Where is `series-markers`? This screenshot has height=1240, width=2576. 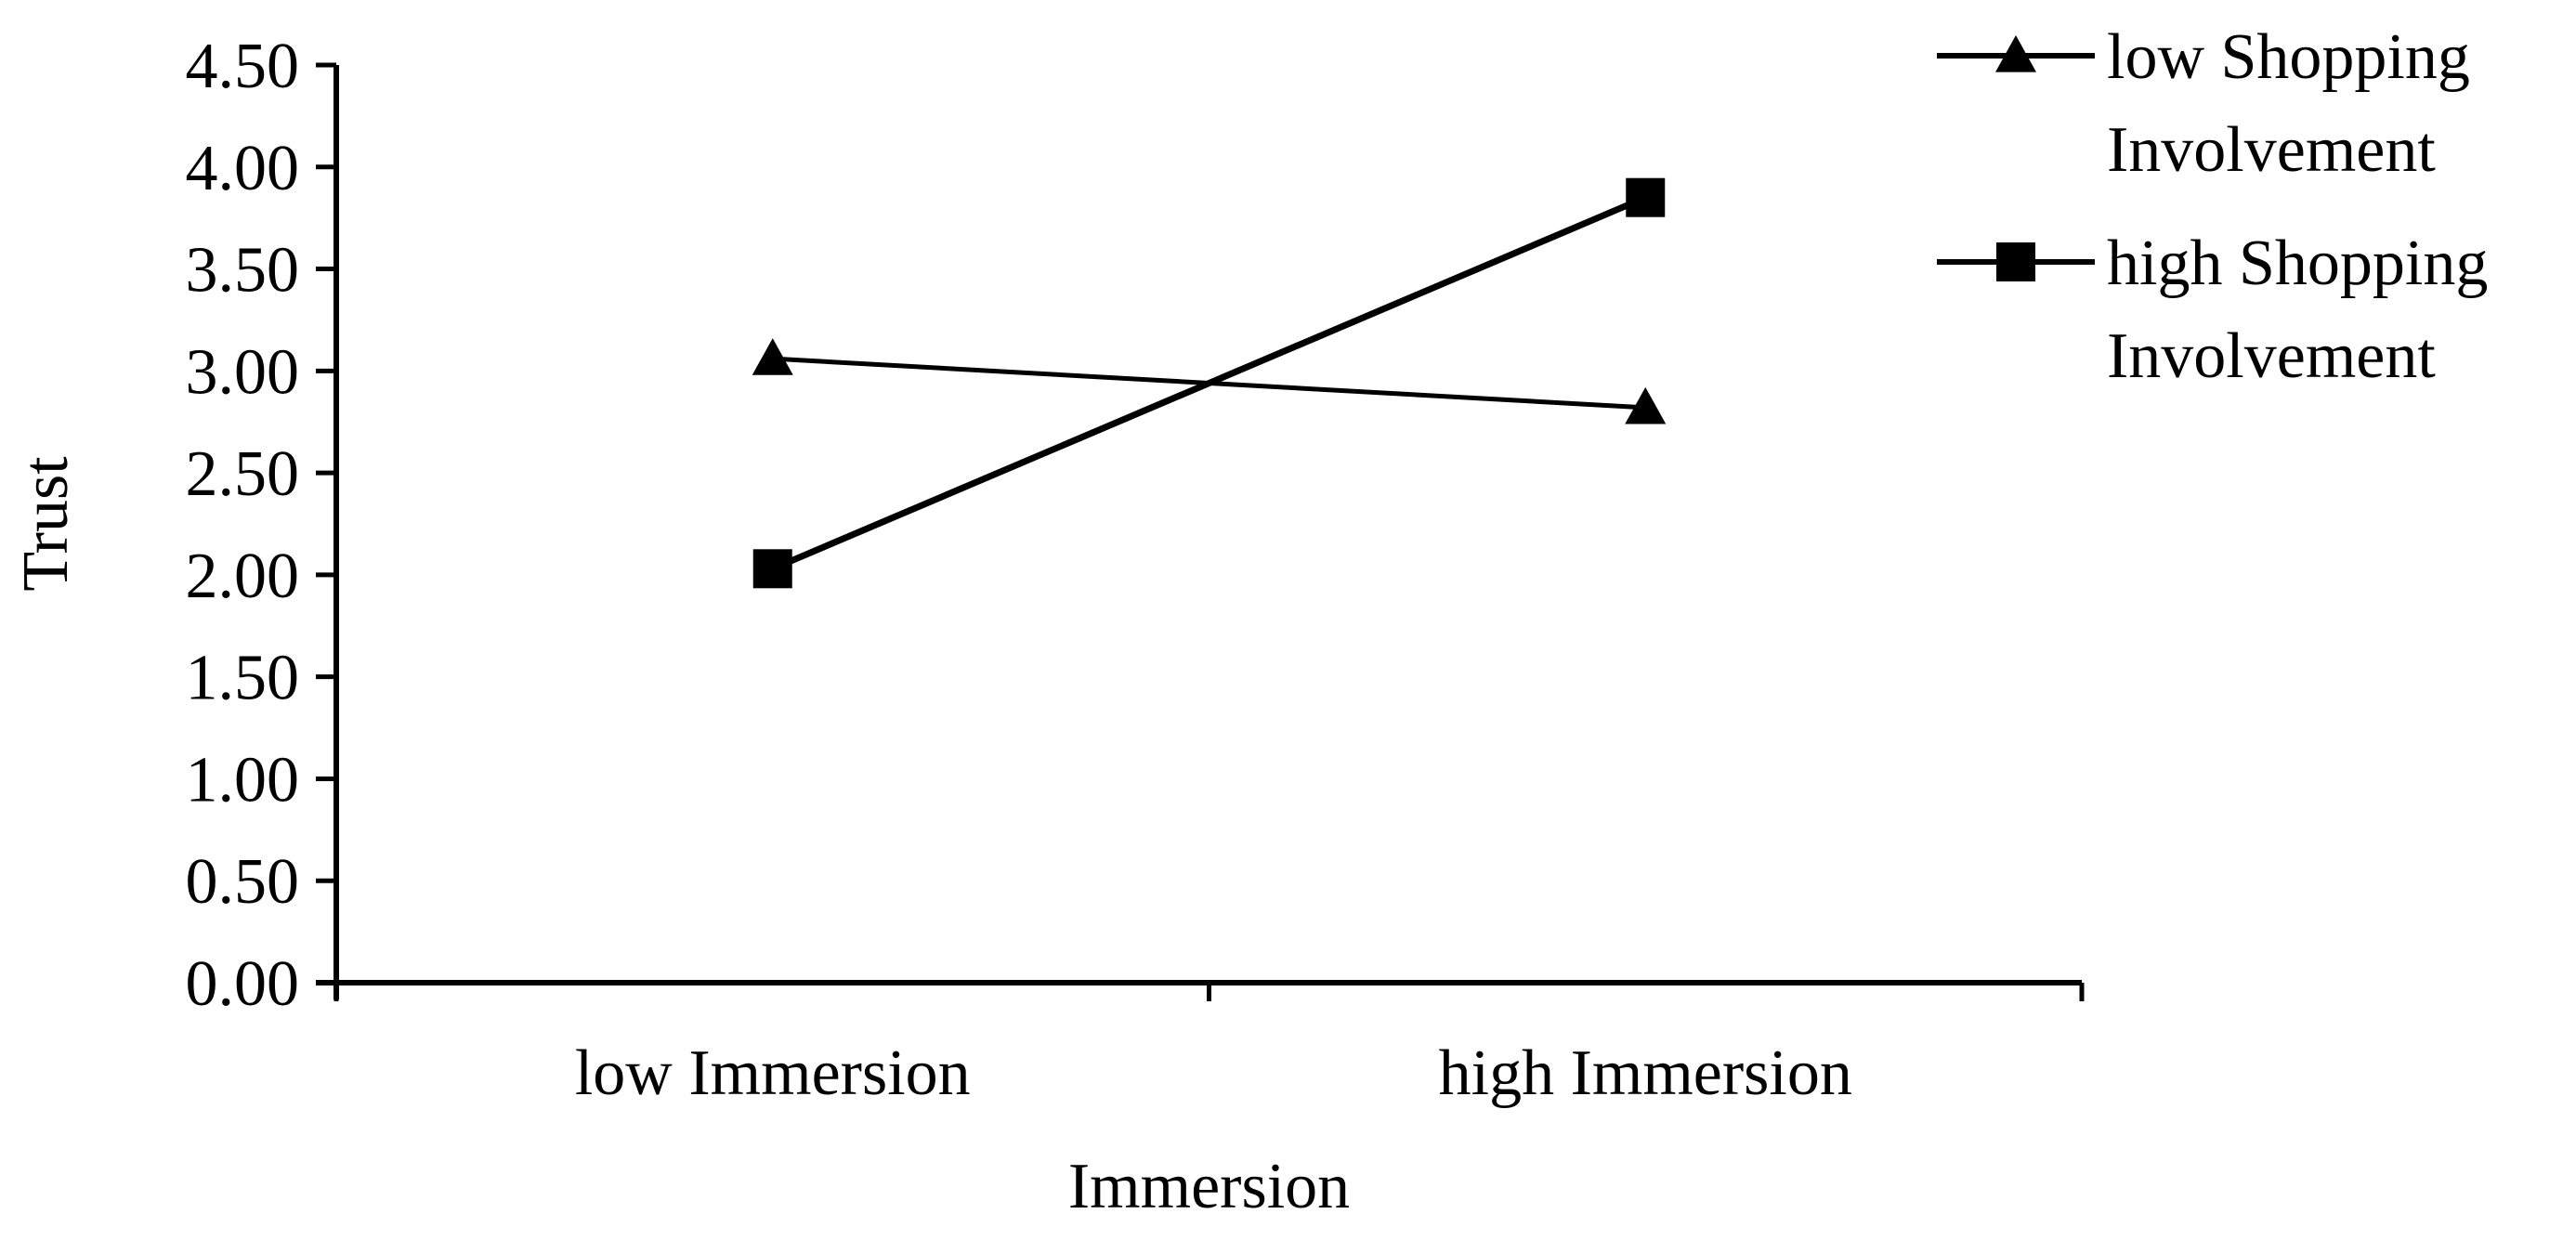 series-markers is located at coordinates (1209, 383).